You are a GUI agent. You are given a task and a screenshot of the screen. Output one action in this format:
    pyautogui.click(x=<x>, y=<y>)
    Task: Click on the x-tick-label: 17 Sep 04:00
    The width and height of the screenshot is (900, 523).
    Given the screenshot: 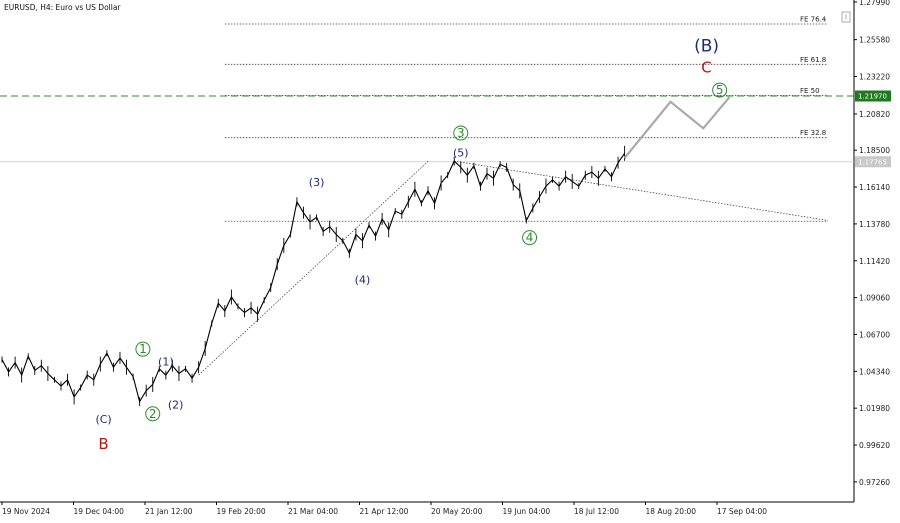 What is the action you would take?
    pyautogui.click(x=742, y=511)
    